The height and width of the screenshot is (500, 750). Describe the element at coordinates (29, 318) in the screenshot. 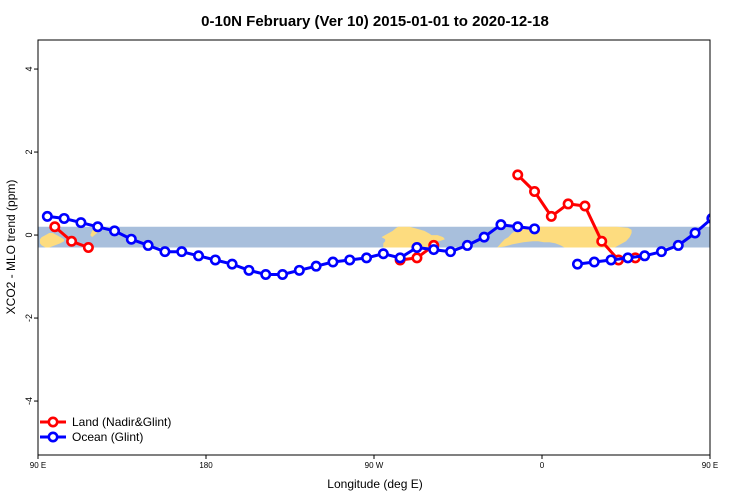

I see `y-tick-label: -2` at that location.